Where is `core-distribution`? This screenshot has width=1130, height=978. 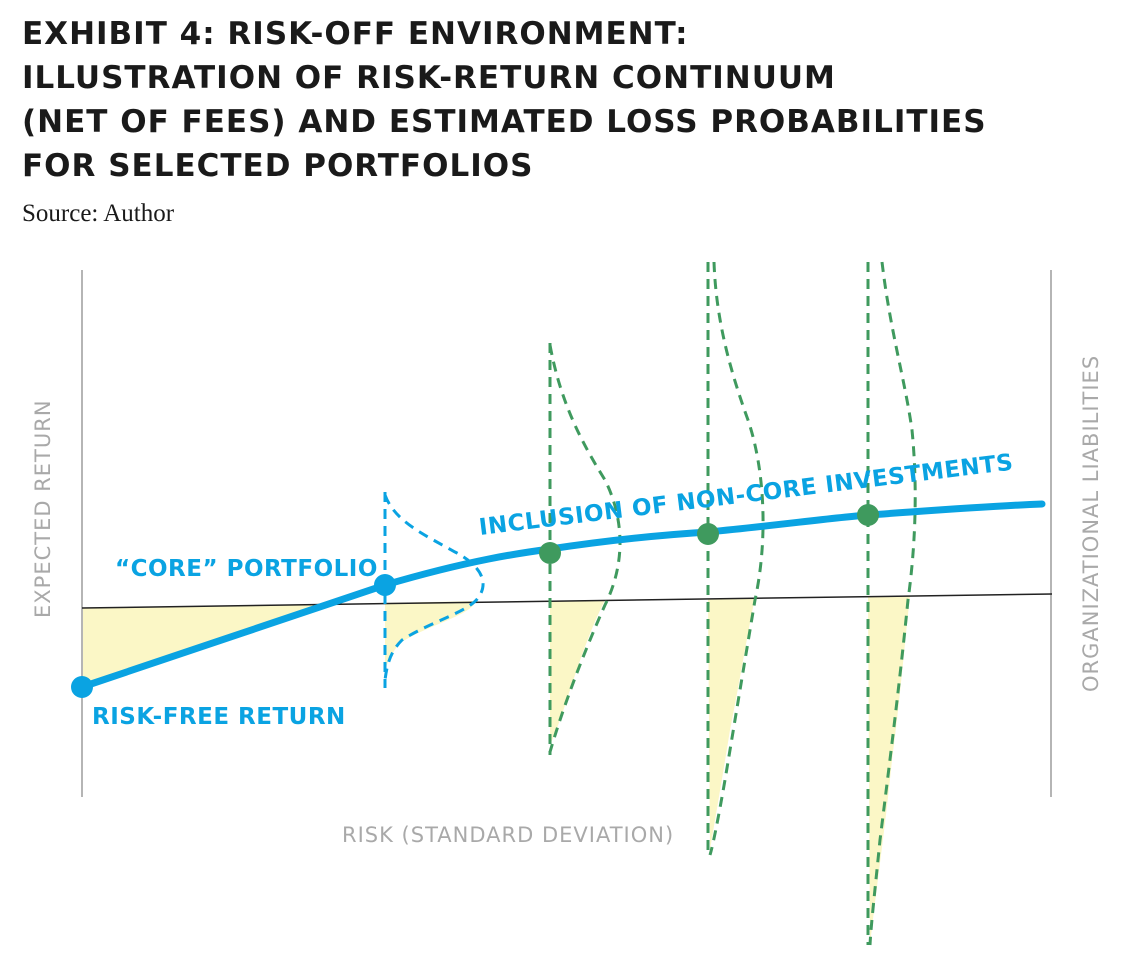 core-distribution is located at coordinates (434, 590).